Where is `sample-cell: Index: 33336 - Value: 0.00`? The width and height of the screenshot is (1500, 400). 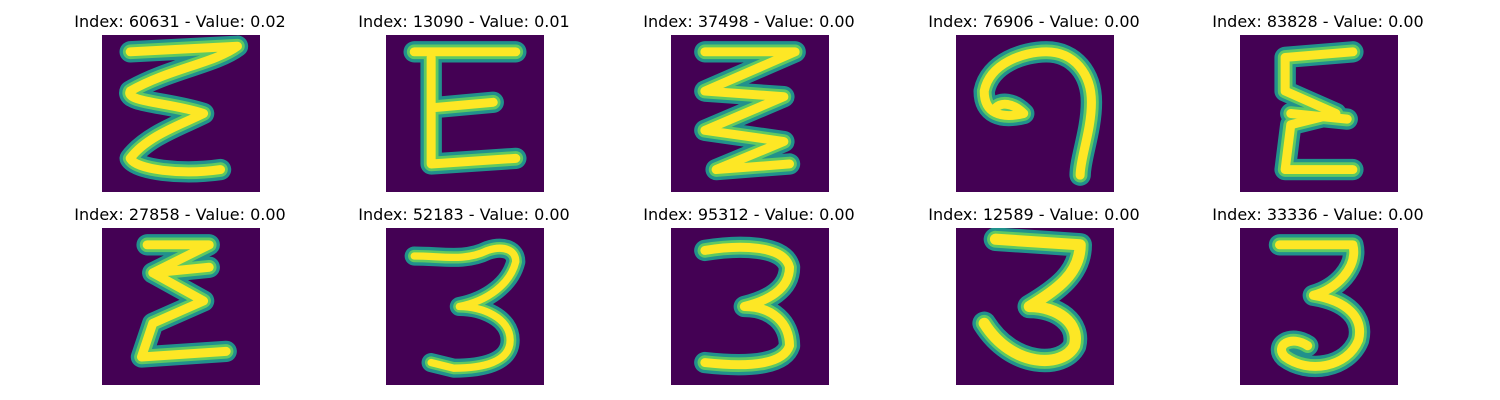
sample-cell: Index: 33336 - Value: 0.00 is located at coordinates (1318, 289).